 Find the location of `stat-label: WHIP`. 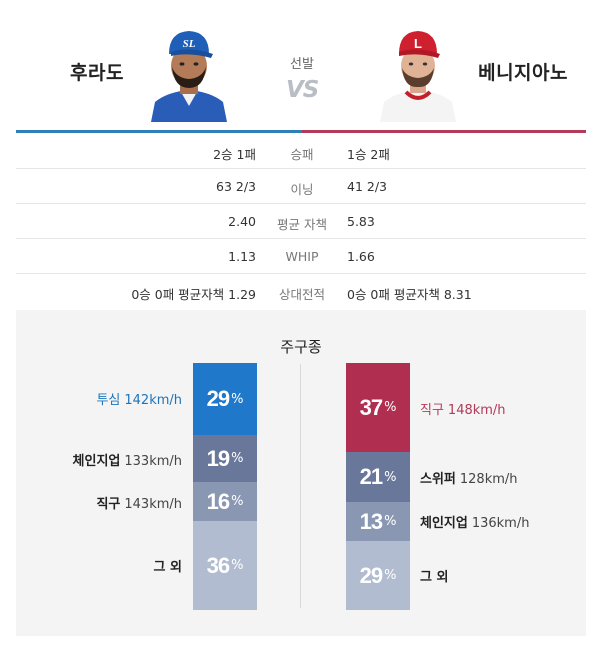

stat-label: WHIP is located at coordinates (302, 256).